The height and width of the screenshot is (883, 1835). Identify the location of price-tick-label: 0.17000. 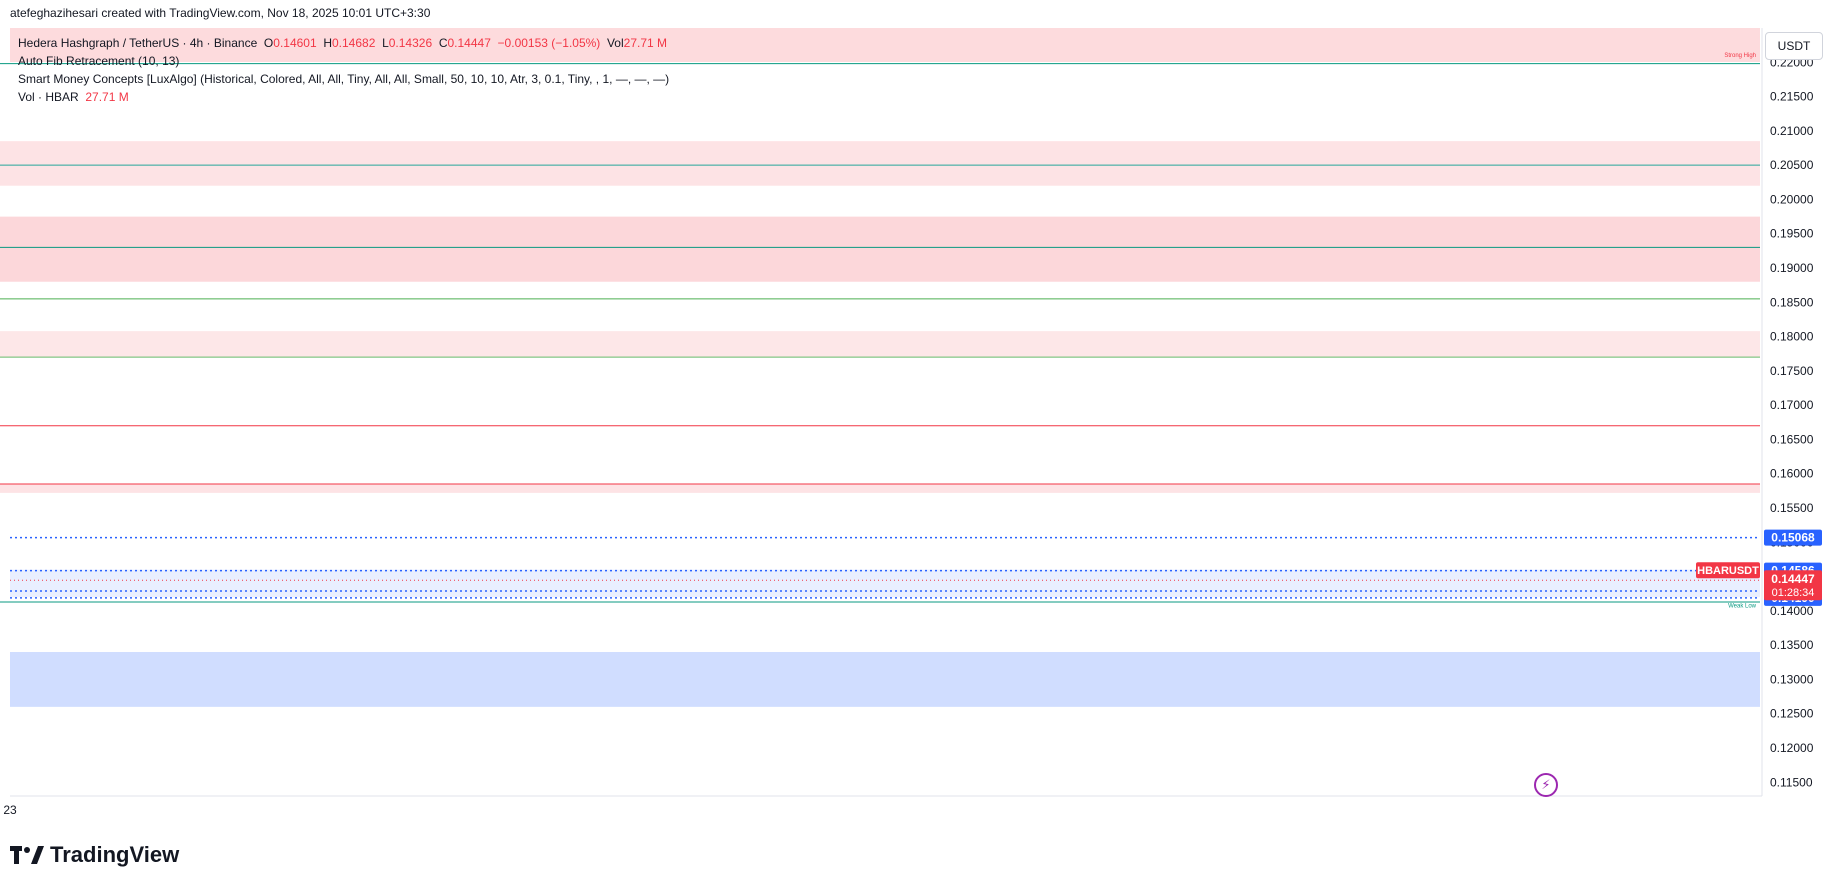
(1792, 405).